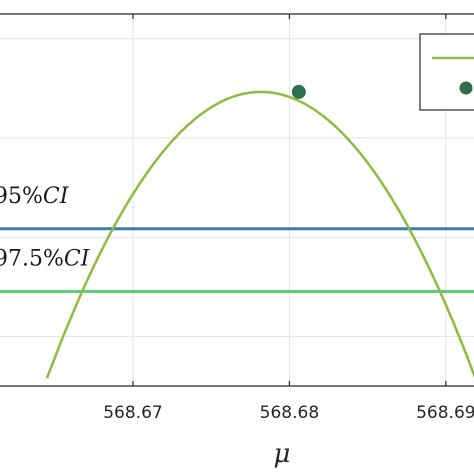 The width and height of the screenshot is (474, 474). I want to click on x-tick-label-0: 568.67, so click(132, 413).